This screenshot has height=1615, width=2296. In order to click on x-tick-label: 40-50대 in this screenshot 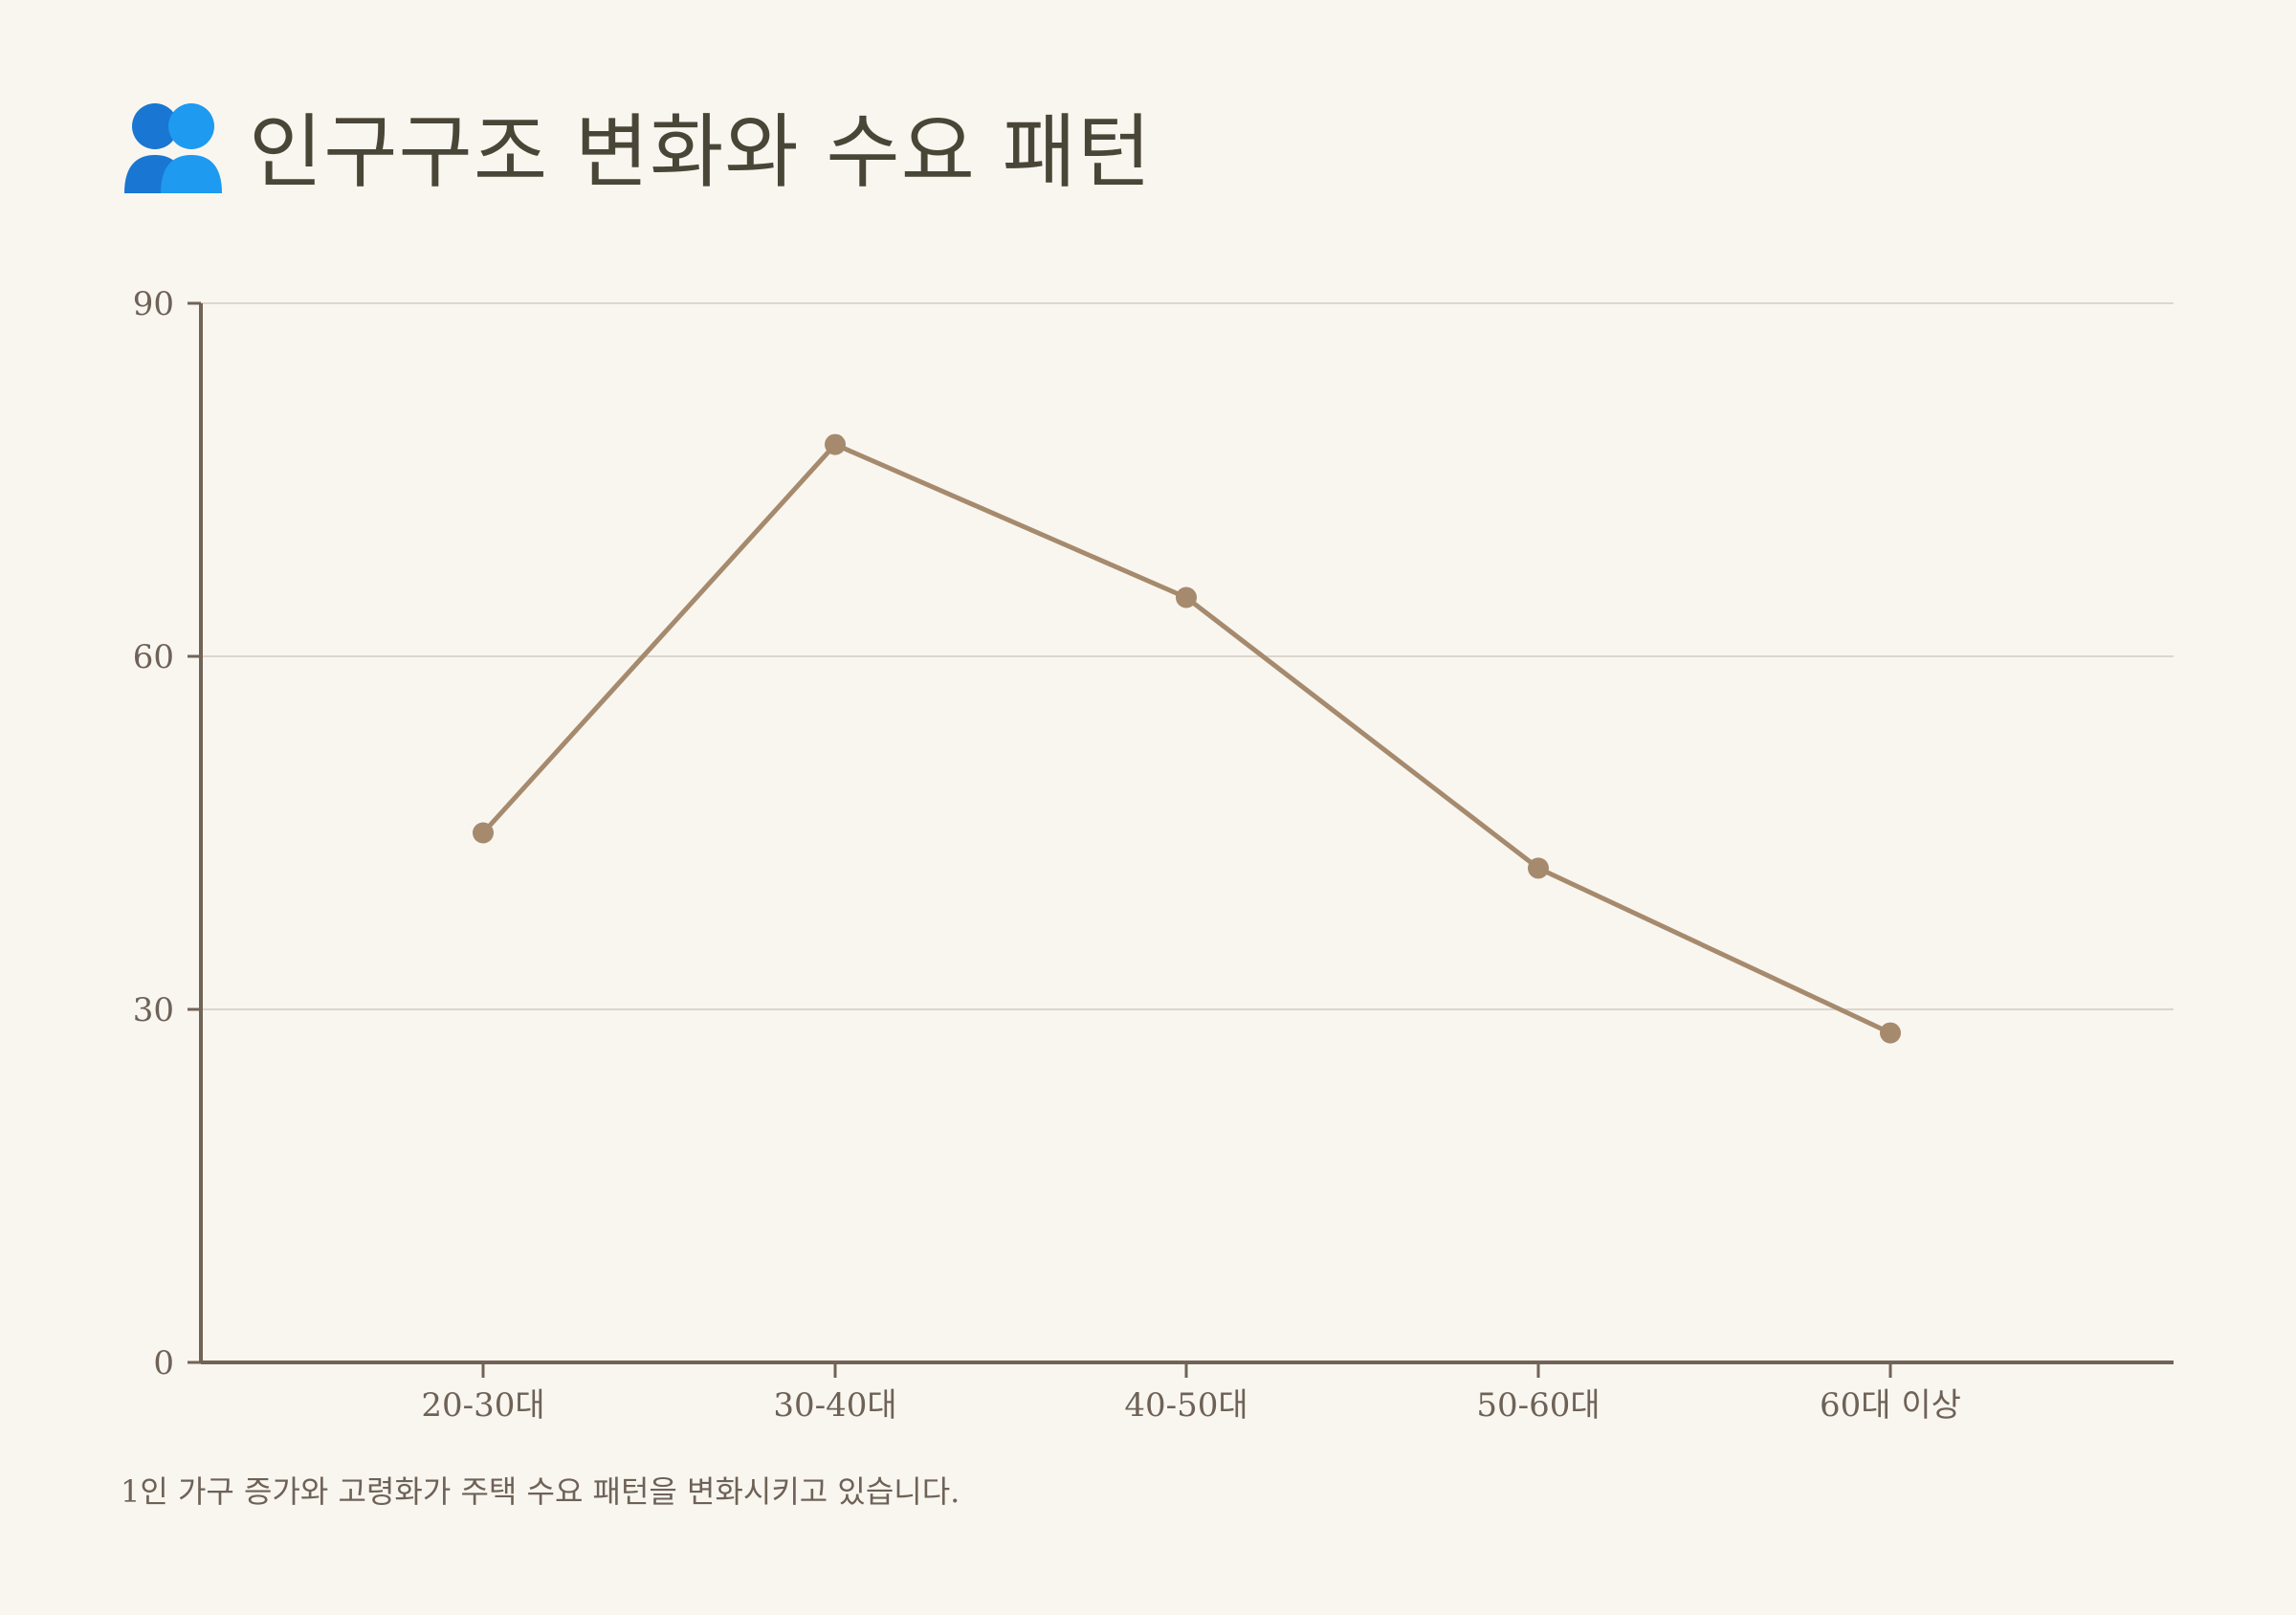, I will do `click(1186, 1405)`.